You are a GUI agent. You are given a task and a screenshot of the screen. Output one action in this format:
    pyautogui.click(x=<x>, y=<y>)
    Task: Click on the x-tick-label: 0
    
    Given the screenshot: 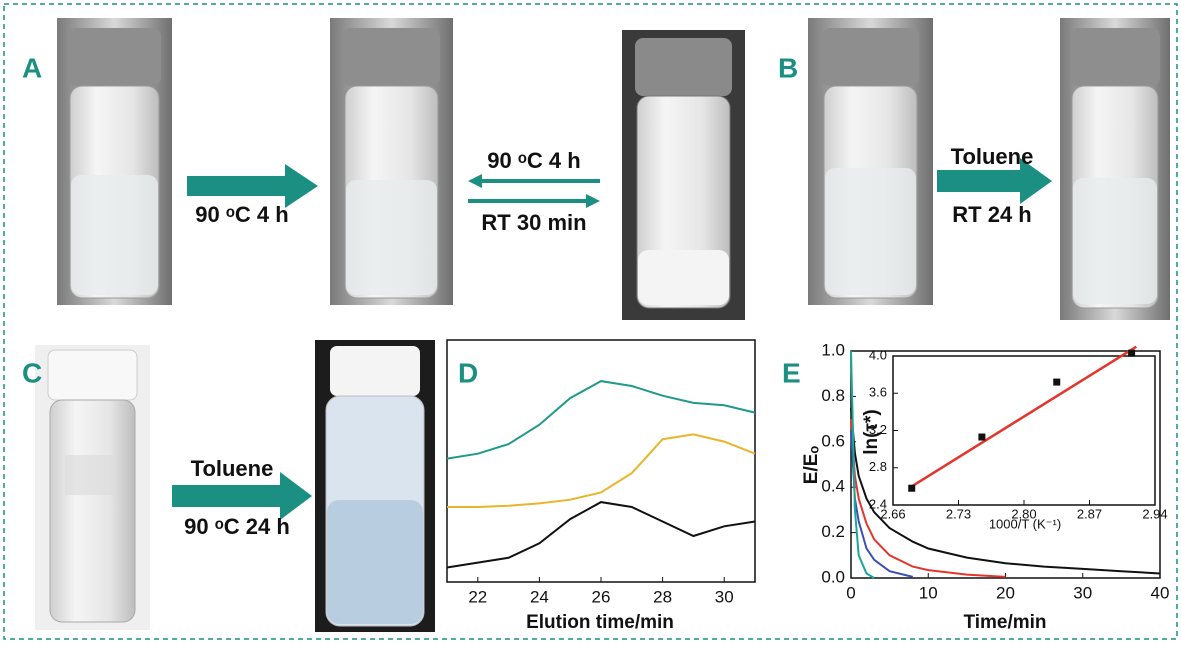 What is the action you would take?
    pyautogui.click(x=850, y=592)
    